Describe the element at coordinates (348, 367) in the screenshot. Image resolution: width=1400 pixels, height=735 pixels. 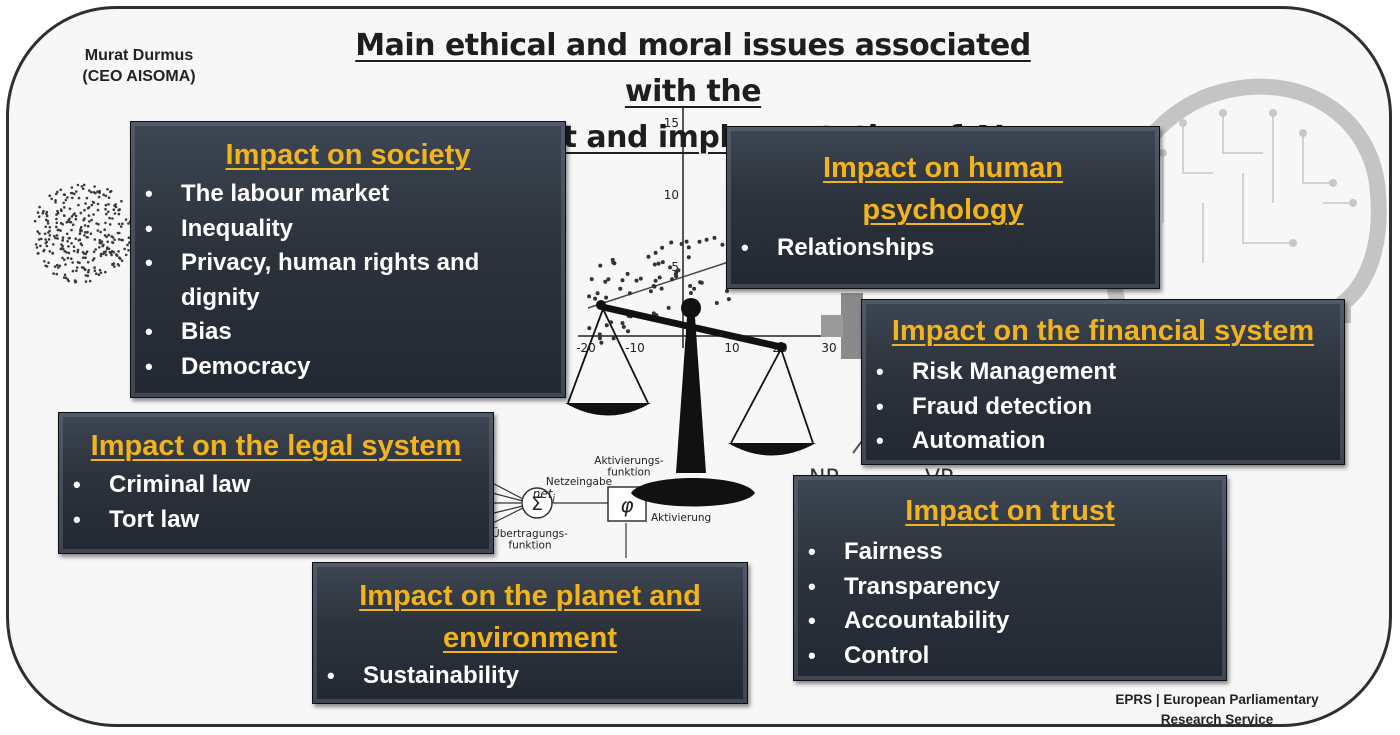
I see `society-item: • Democracy` at that location.